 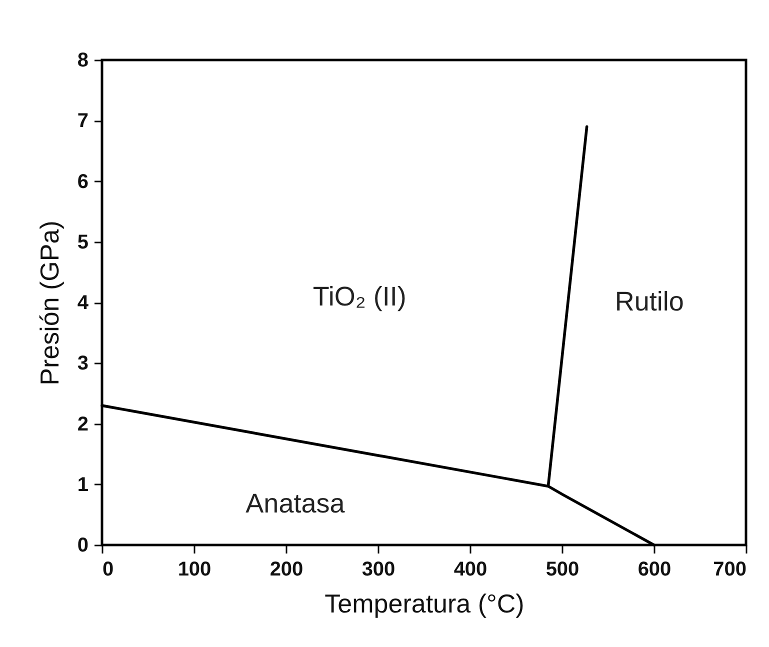 What do you see at coordinates (82, 121) in the screenshot?
I see `y-tick-label: 7` at bounding box center [82, 121].